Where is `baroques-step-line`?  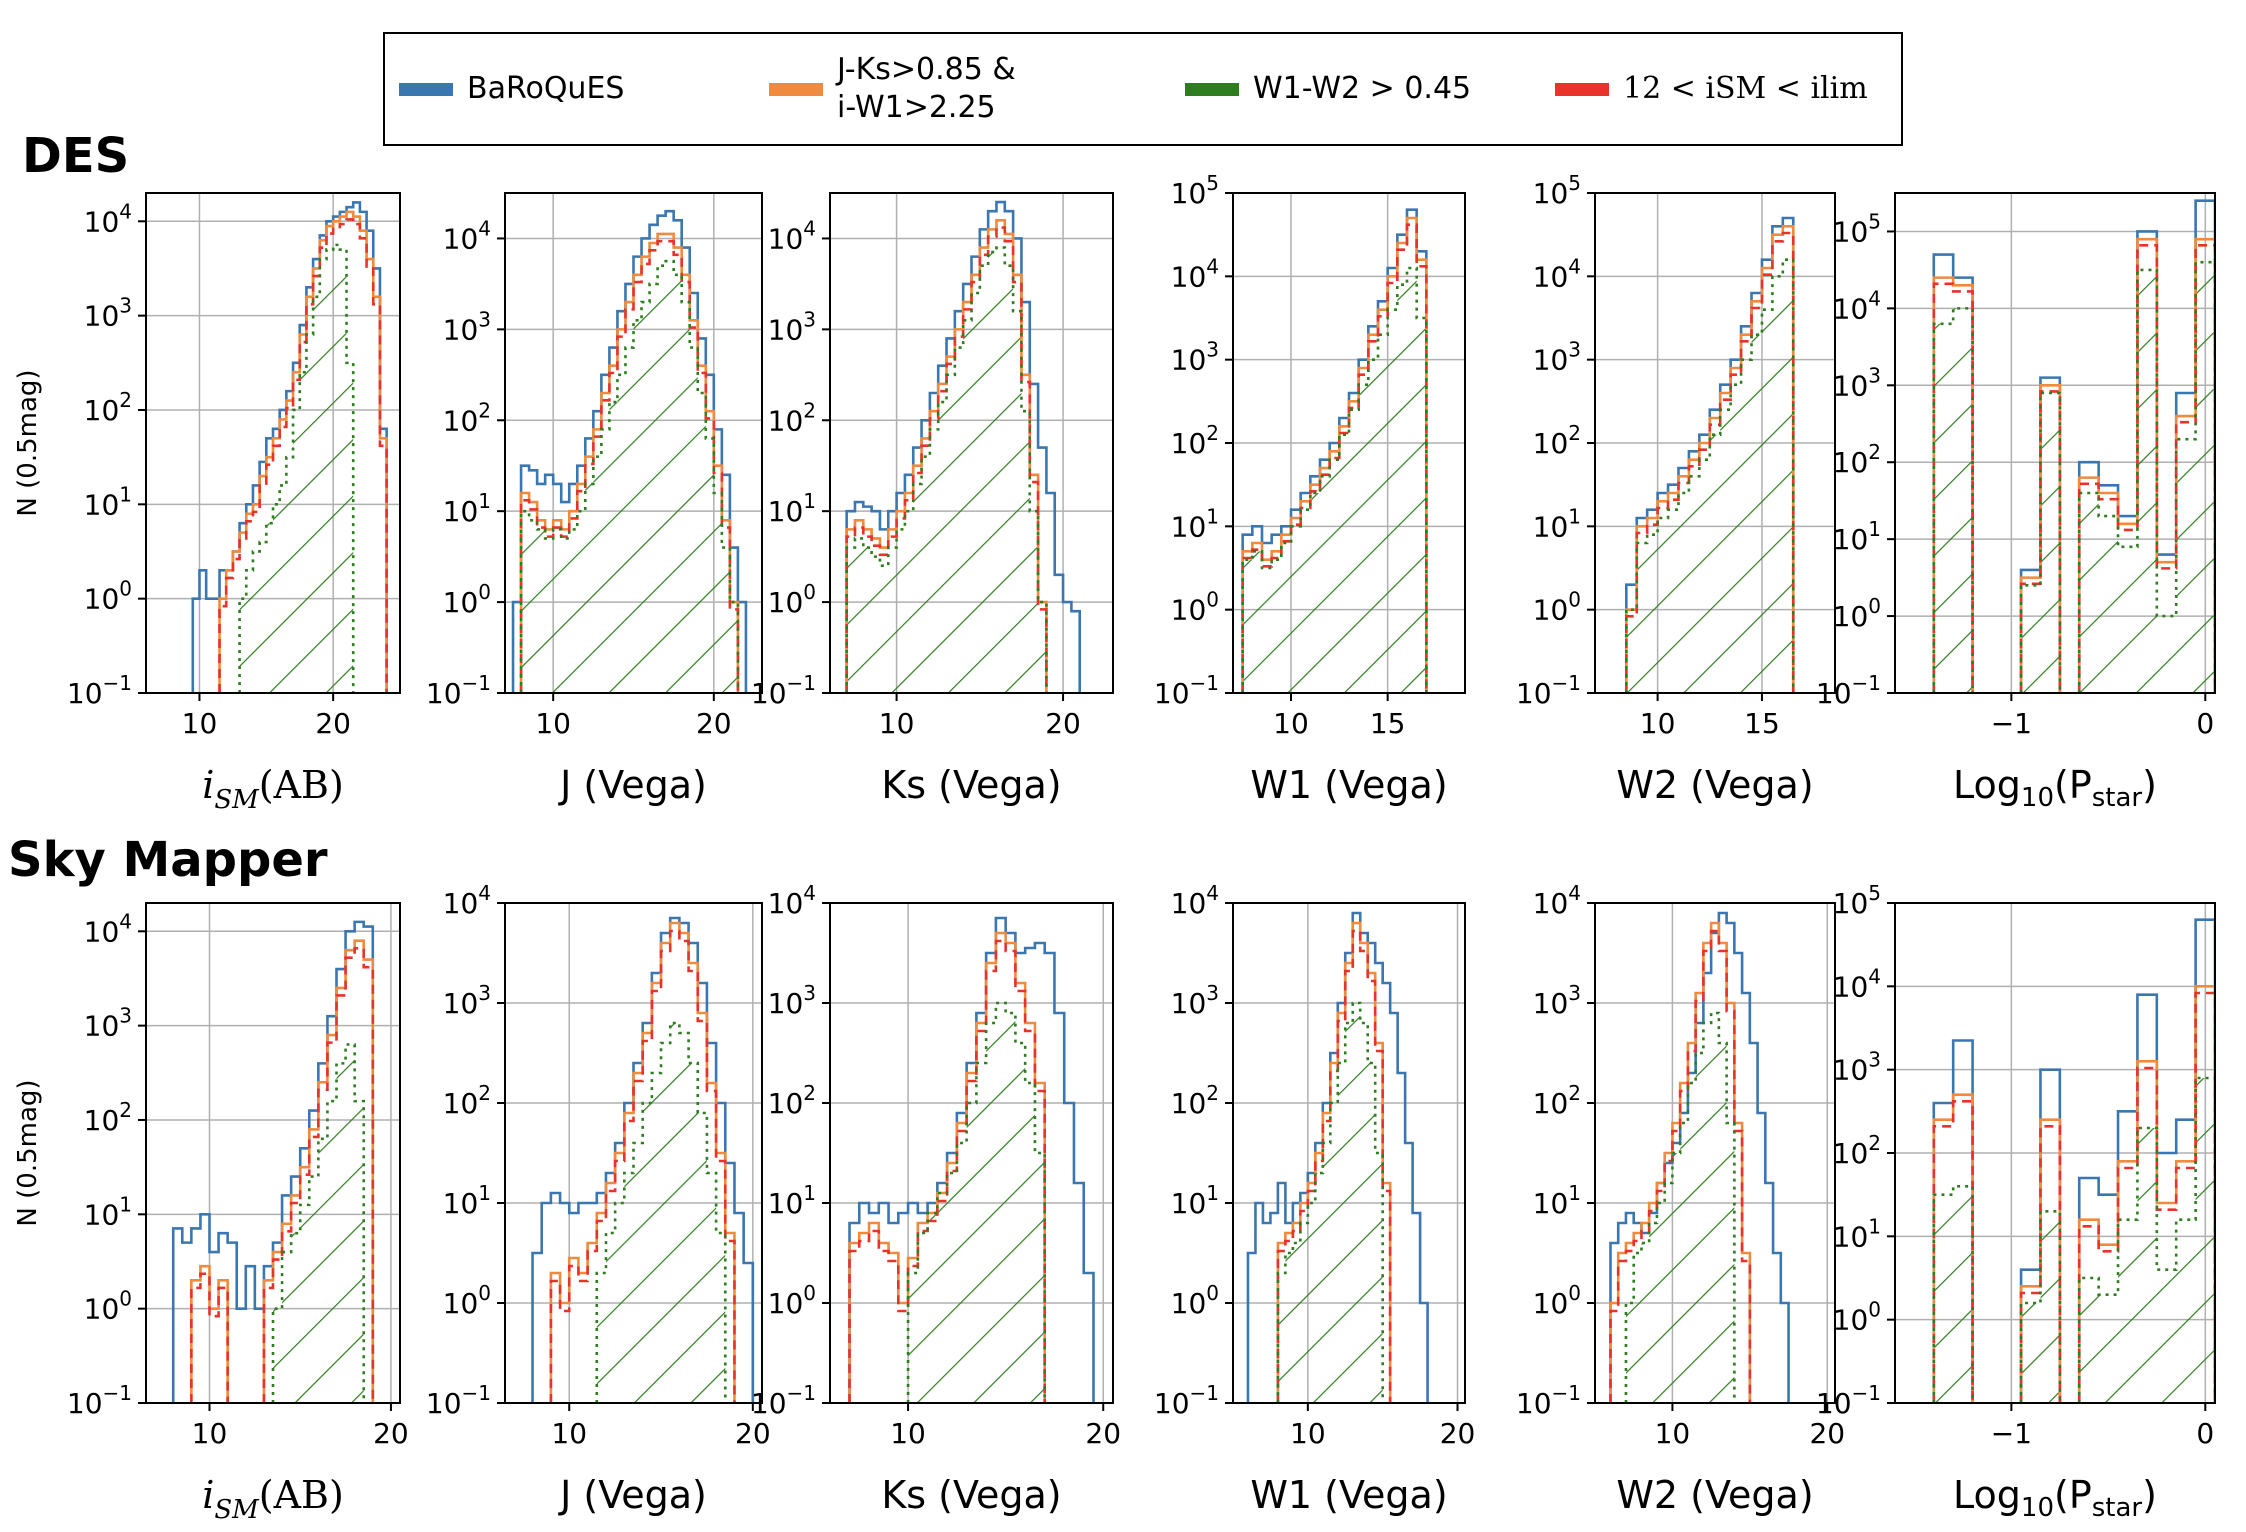
baroques-step-line is located at coordinates (963, 446).